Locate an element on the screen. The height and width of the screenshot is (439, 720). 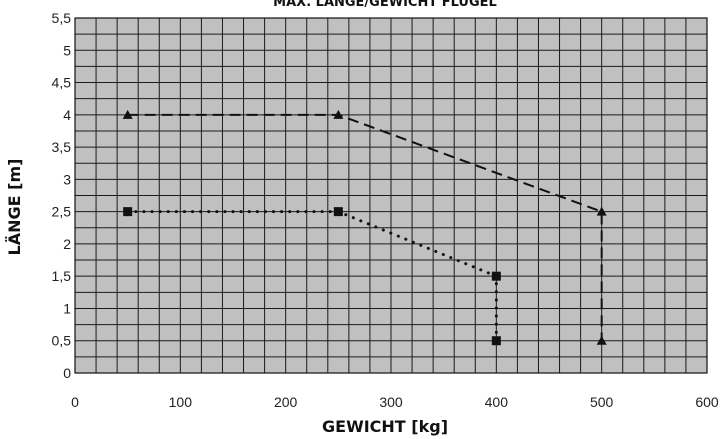
chart-title: MAX. LÄNGE/GEWICHT FLÜGEL is located at coordinates (385, 5).